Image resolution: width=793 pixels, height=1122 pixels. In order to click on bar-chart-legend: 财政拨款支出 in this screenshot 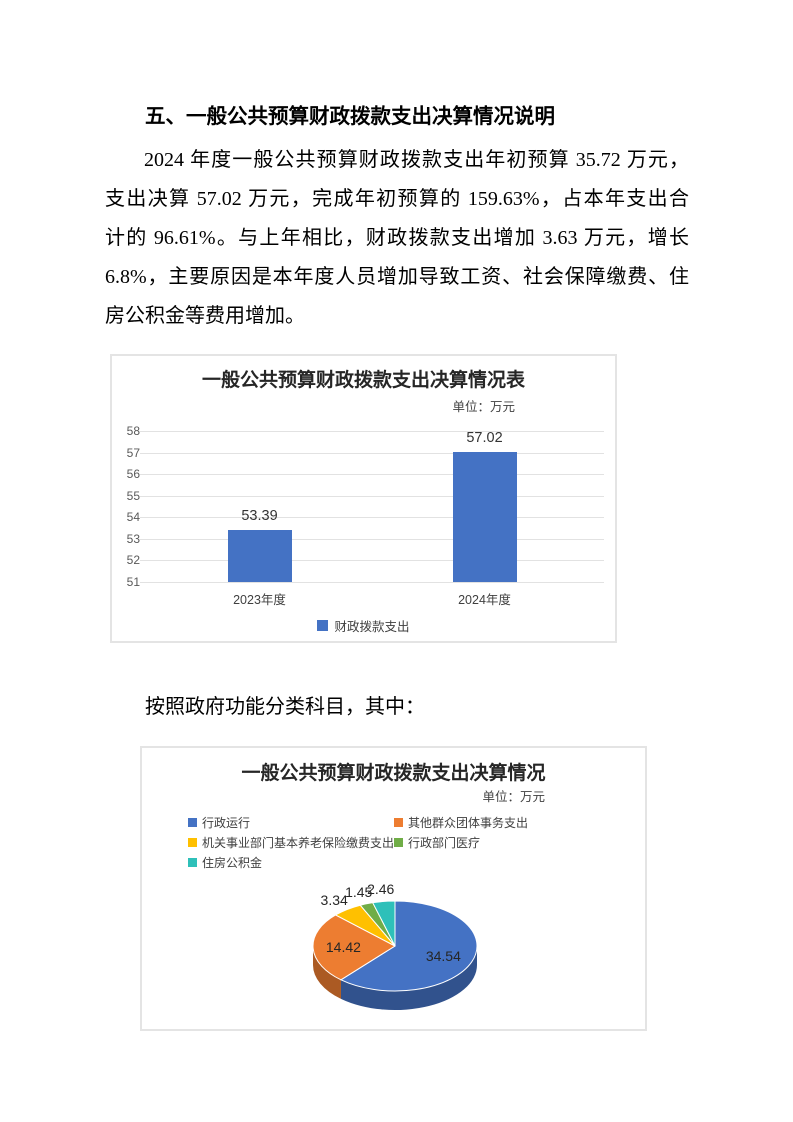, I will do `click(363, 625)`.